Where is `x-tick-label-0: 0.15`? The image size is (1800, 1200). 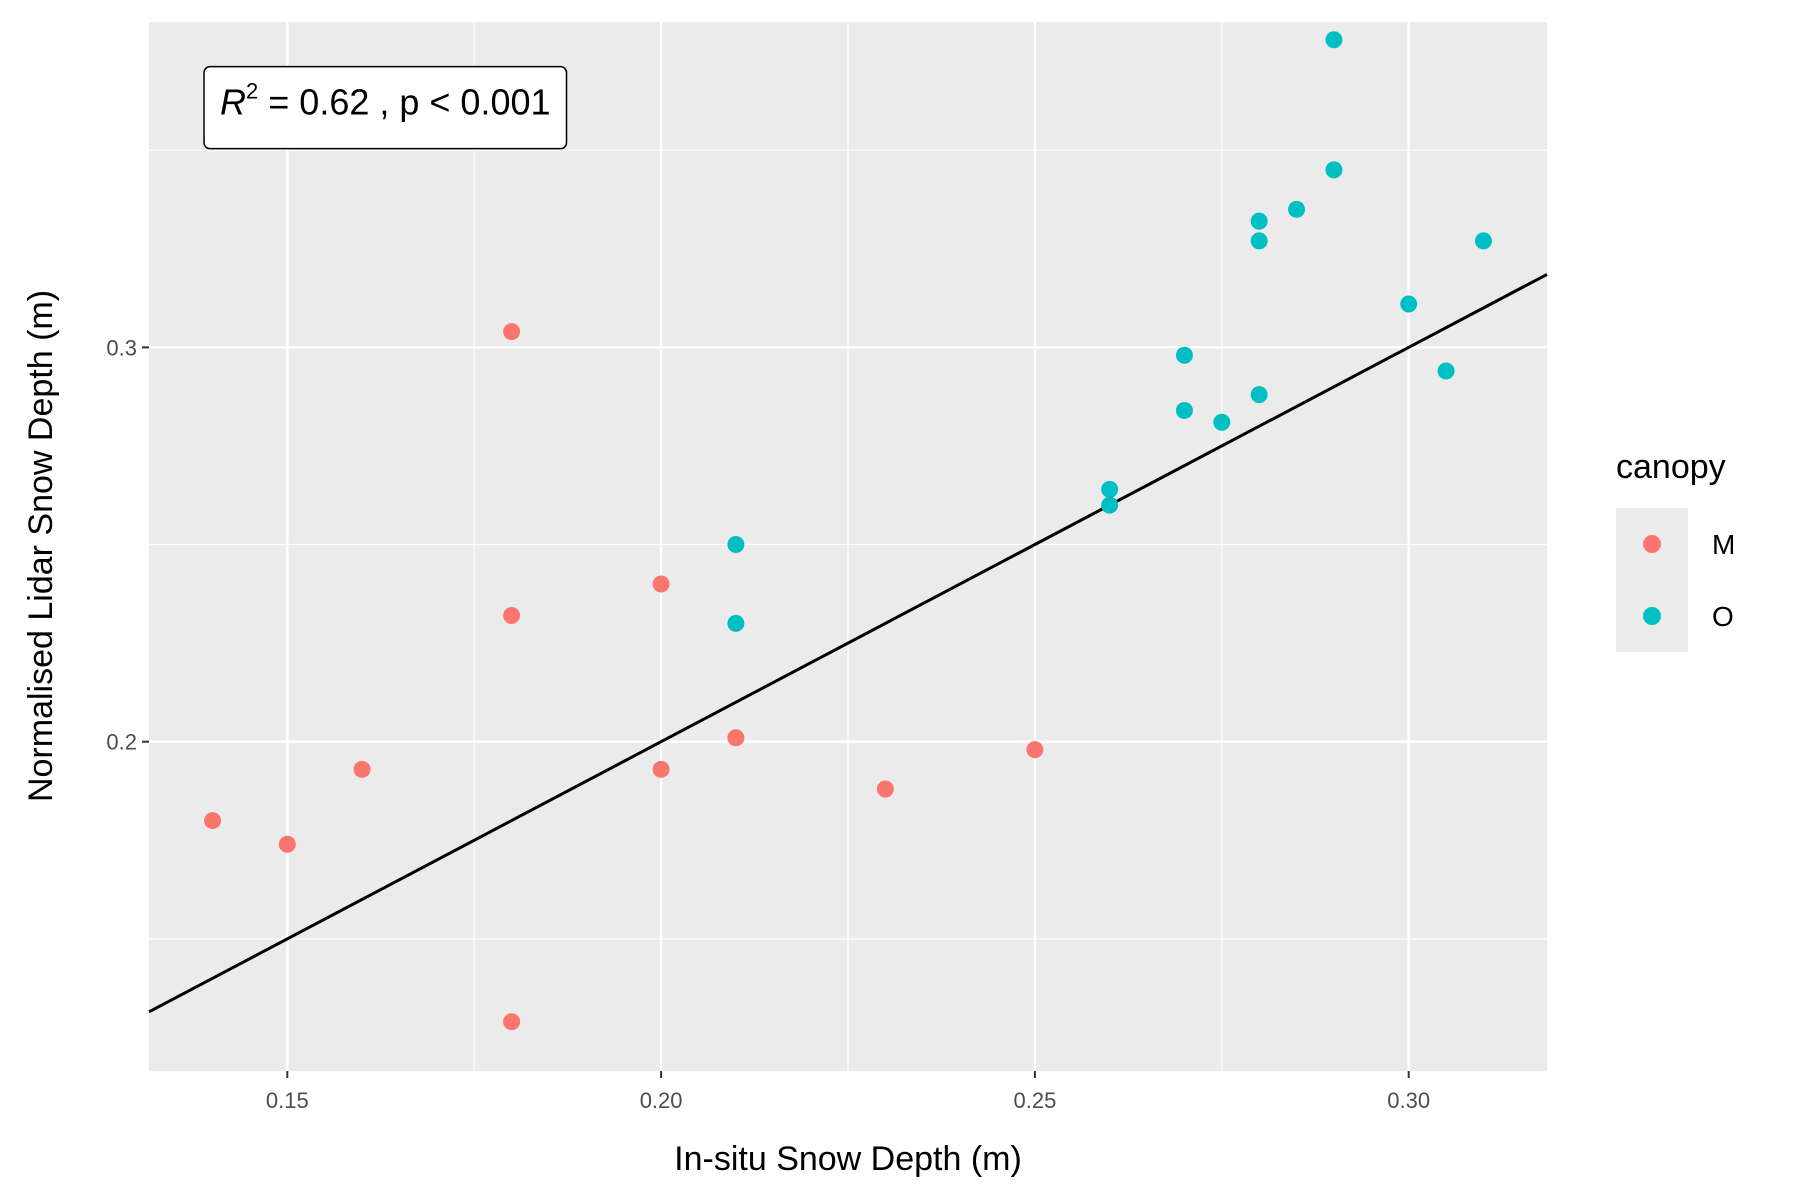
x-tick-label-0: 0.15 is located at coordinates (287, 1100).